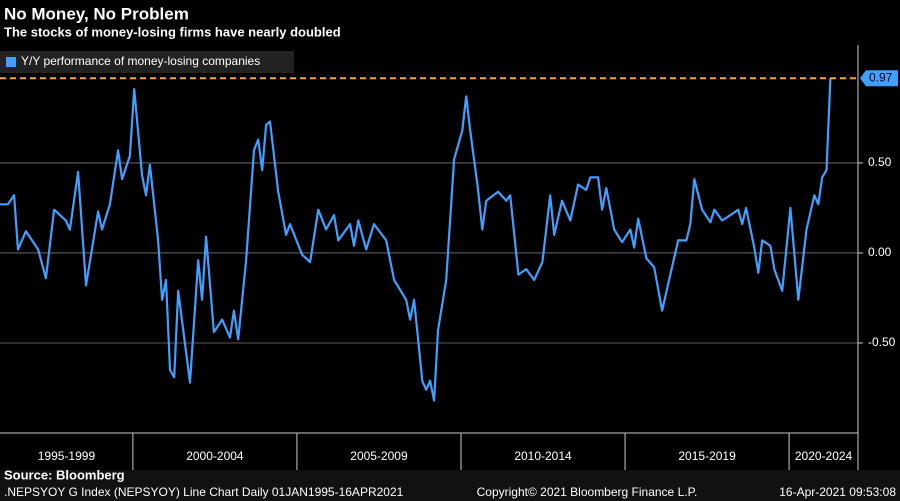  Describe the element at coordinates (64, 474) in the screenshot. I see `source: Source: Bloomberg` at that location.